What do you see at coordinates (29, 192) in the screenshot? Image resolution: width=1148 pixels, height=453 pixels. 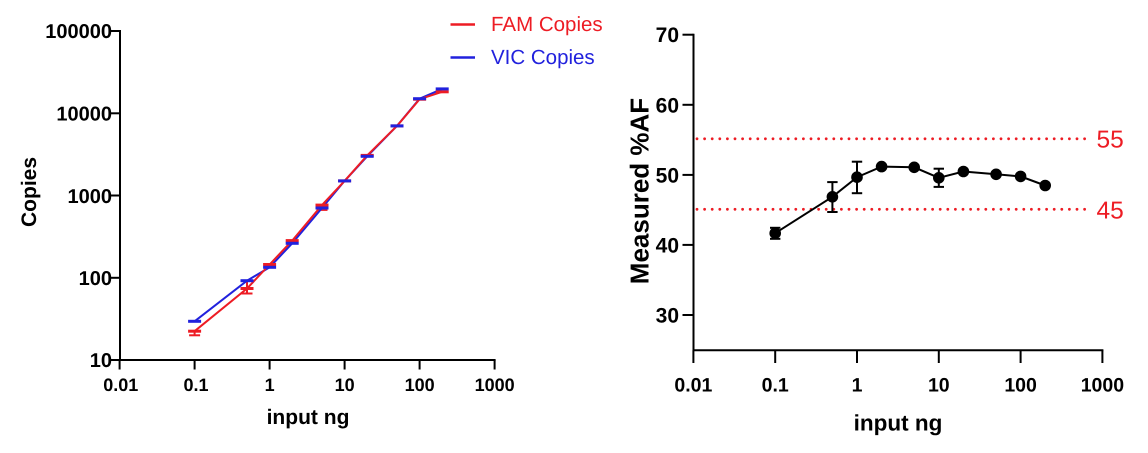 I see `svg-text: Copies` at bounding box center [29, 192].